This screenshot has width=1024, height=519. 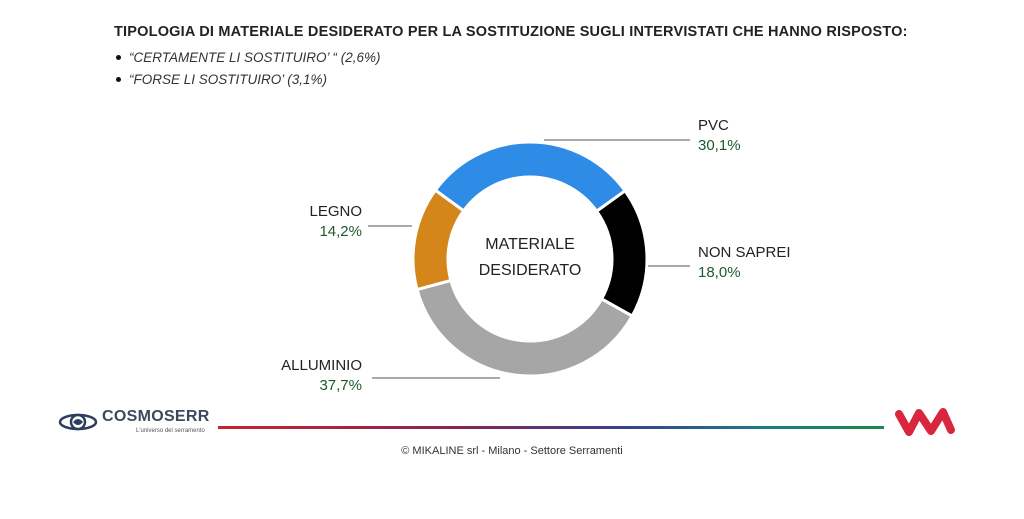 I want to click on bullet-certainly: “CERTAMENTE LI SOSTITUIRO’ “ (2,6%), so click(x=248, y=58).